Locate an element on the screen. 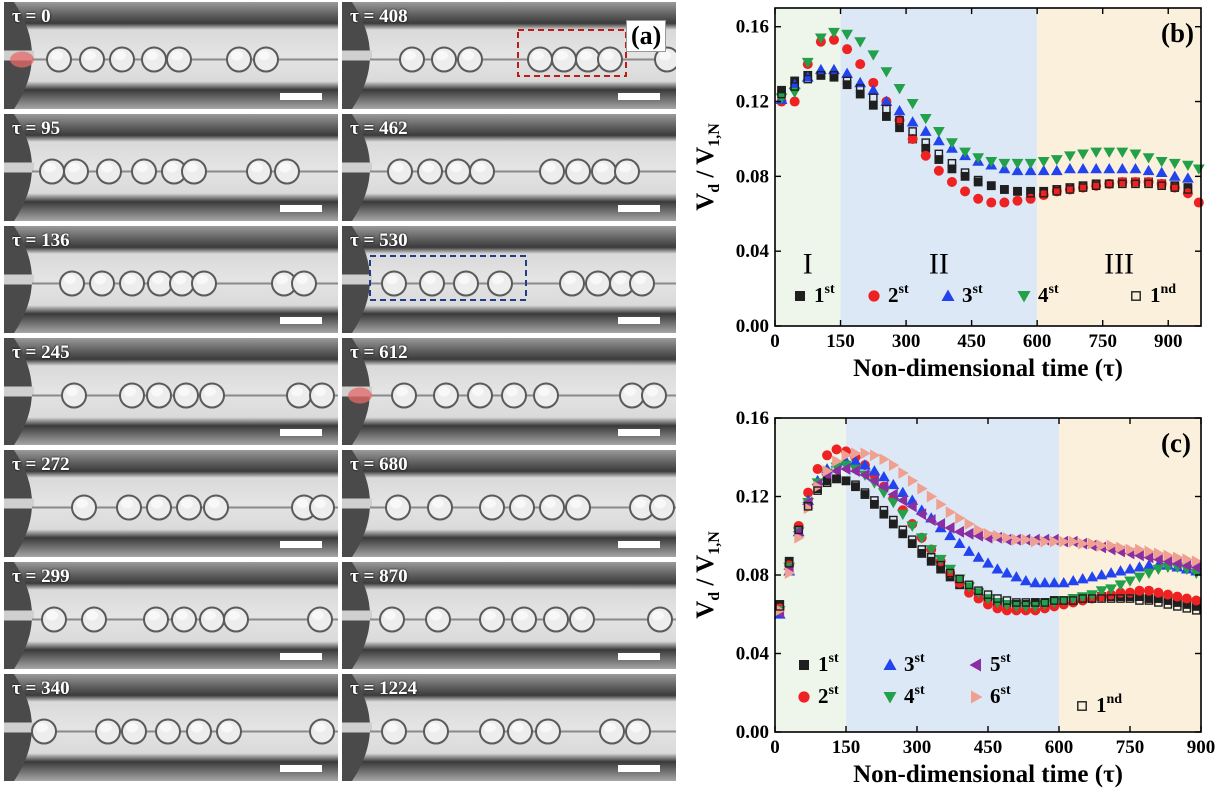 The width and height of the screenshot is (1218, 796). panel-a-label: (a) is located at coordinates (646, 36).